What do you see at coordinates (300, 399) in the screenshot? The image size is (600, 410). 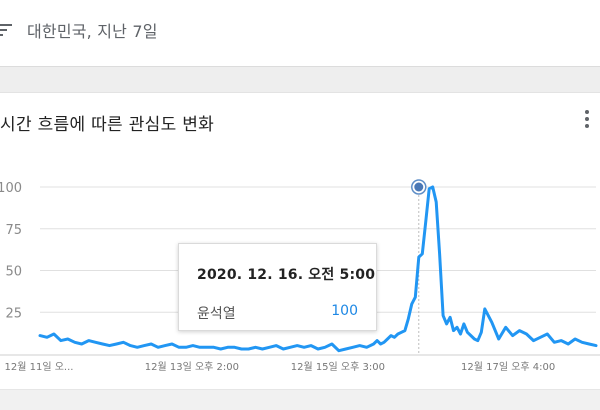 I see `bottom-strip` at bounding box center [300, 399].